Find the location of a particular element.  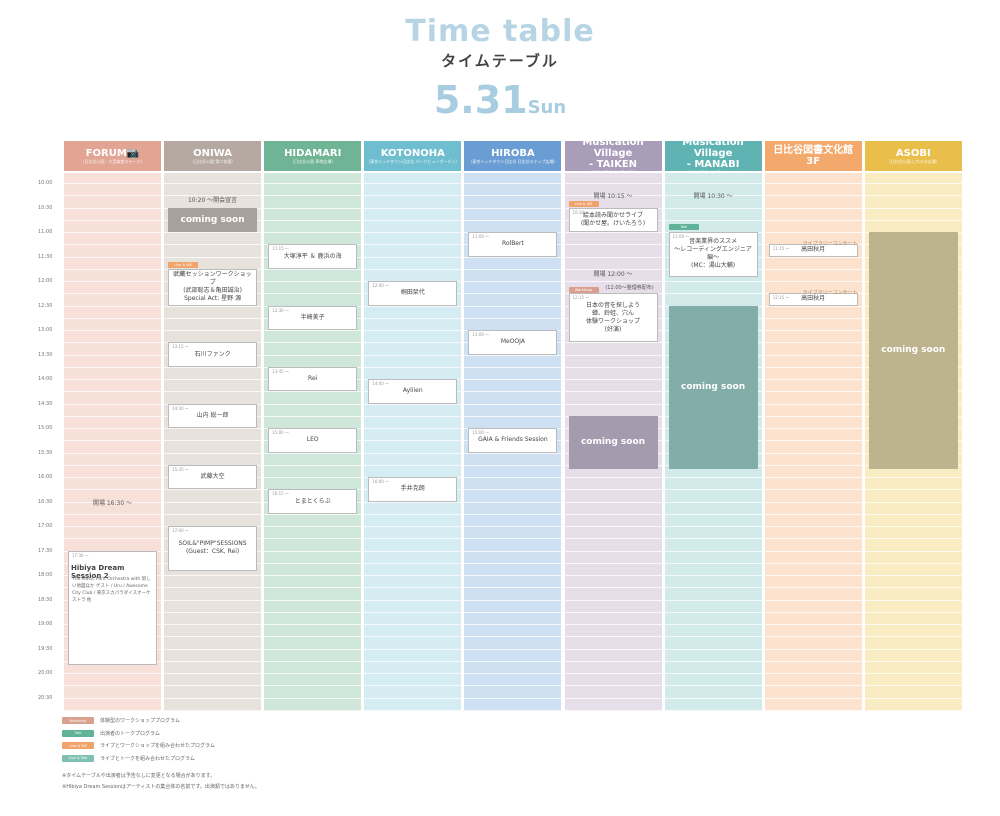

event-name: LEO is located at coordinates (312, 440).